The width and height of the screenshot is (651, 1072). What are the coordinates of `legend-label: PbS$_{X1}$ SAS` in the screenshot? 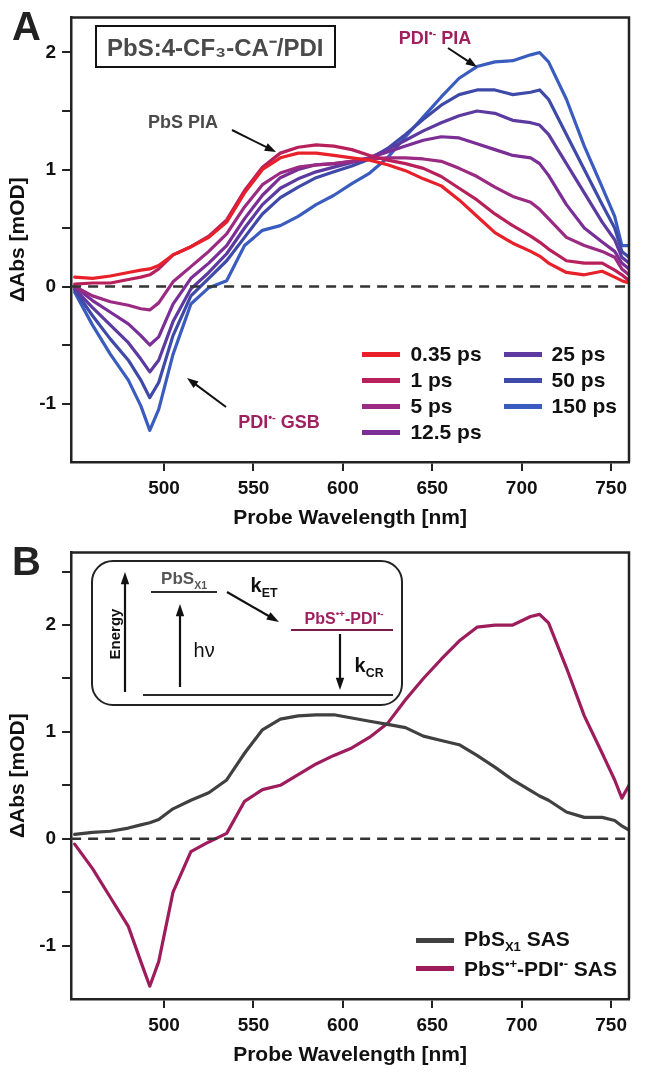 It's located at (517, 940).